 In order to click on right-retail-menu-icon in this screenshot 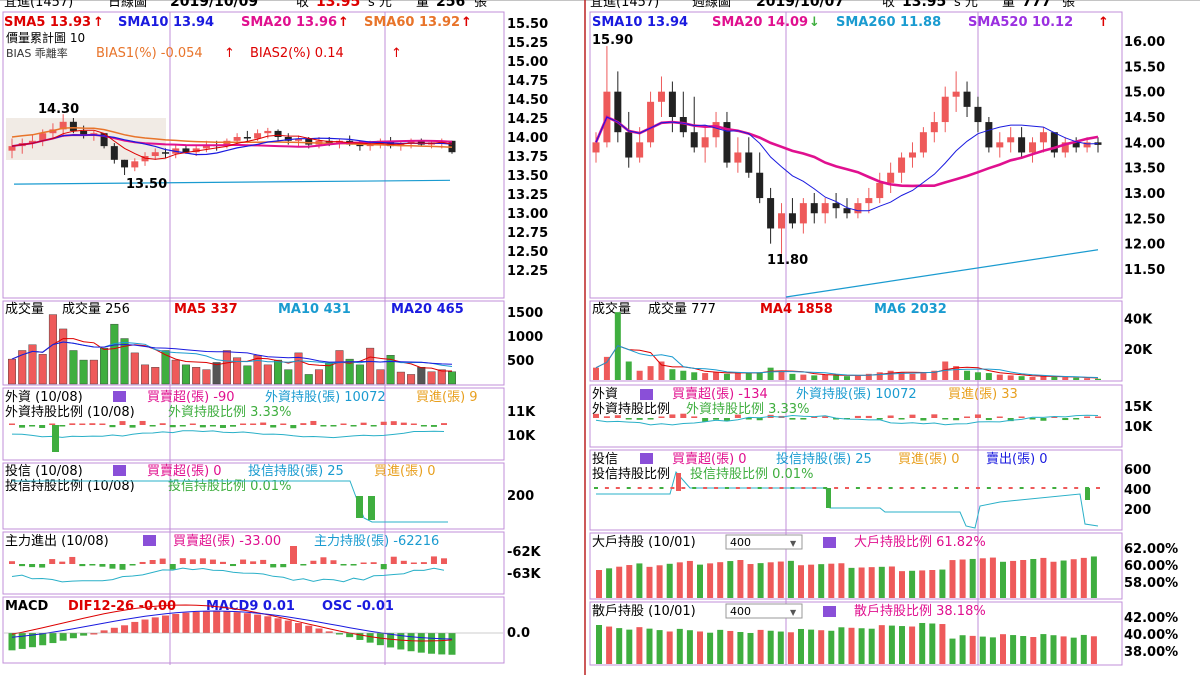, I will do `click(829, 611)`.